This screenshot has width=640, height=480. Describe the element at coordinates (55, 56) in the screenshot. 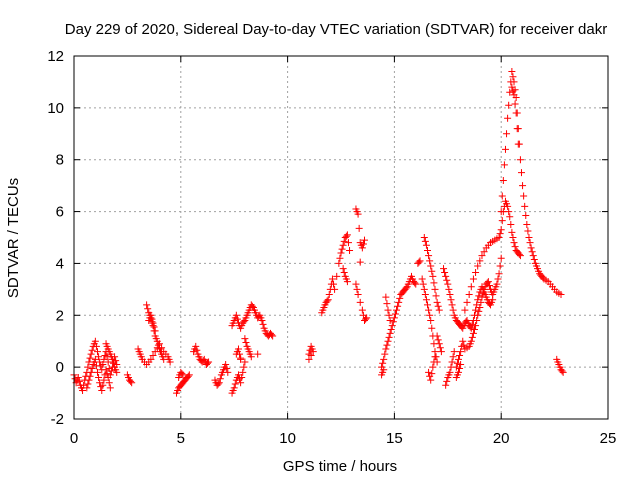

I see `y-tick-label: 12` at that location.